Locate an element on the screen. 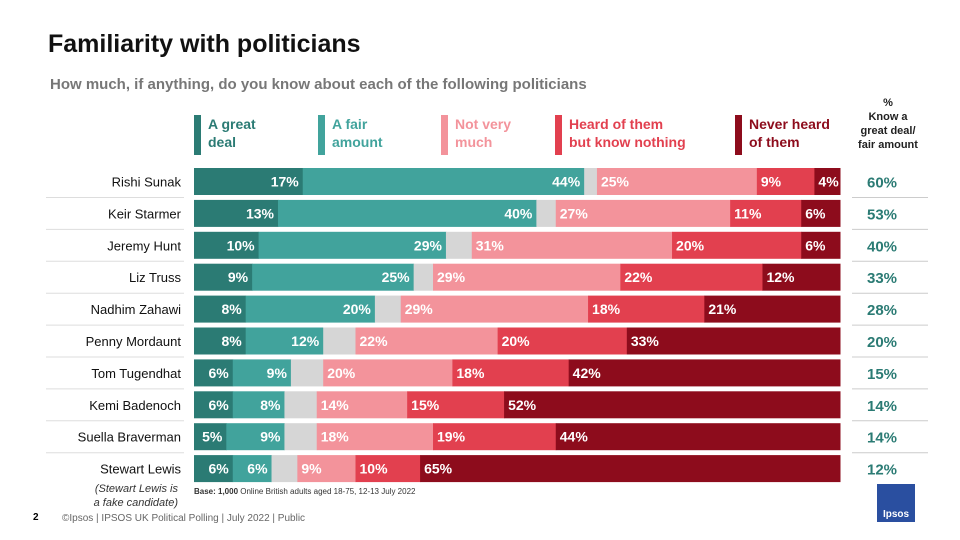 The height and width of the screenshot is (540, 960). data-label: 25% is located at coordinates (396, 277).